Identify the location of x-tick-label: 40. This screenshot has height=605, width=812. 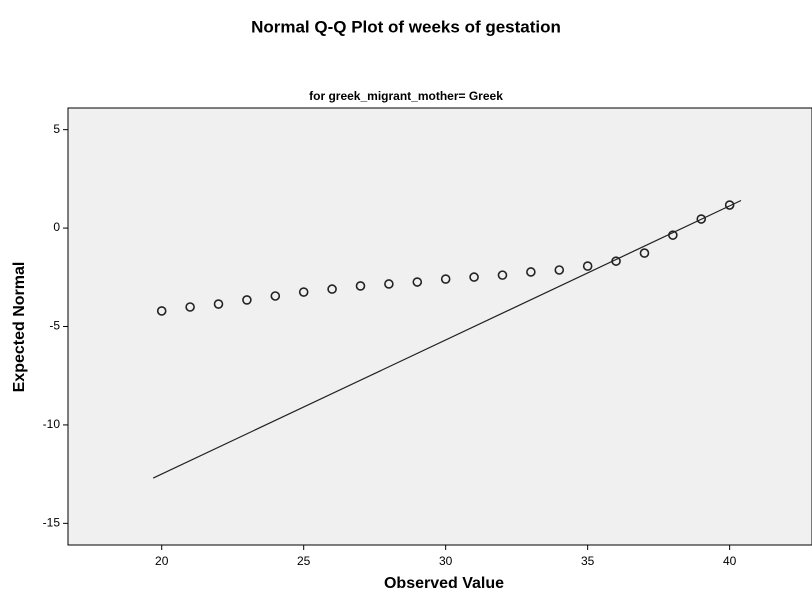
(730, 561).